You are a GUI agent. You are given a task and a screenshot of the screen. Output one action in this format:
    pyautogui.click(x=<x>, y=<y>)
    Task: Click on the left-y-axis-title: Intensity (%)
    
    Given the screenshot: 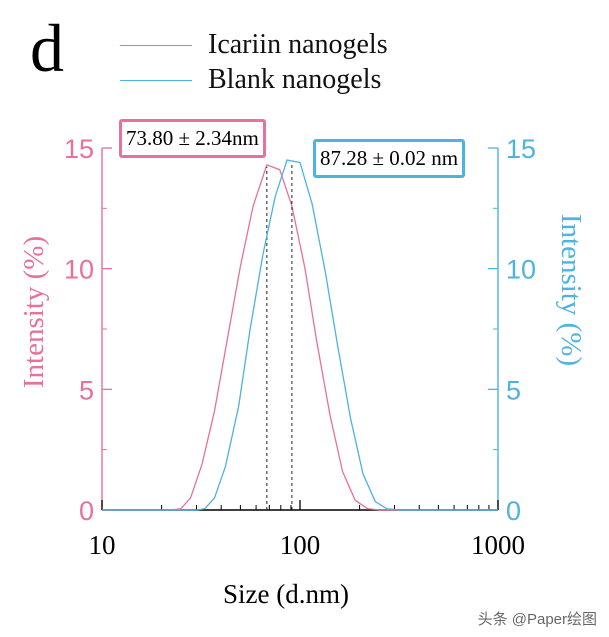 What is the action you would take?
    pyautogui.click(x=34, y=312)
    